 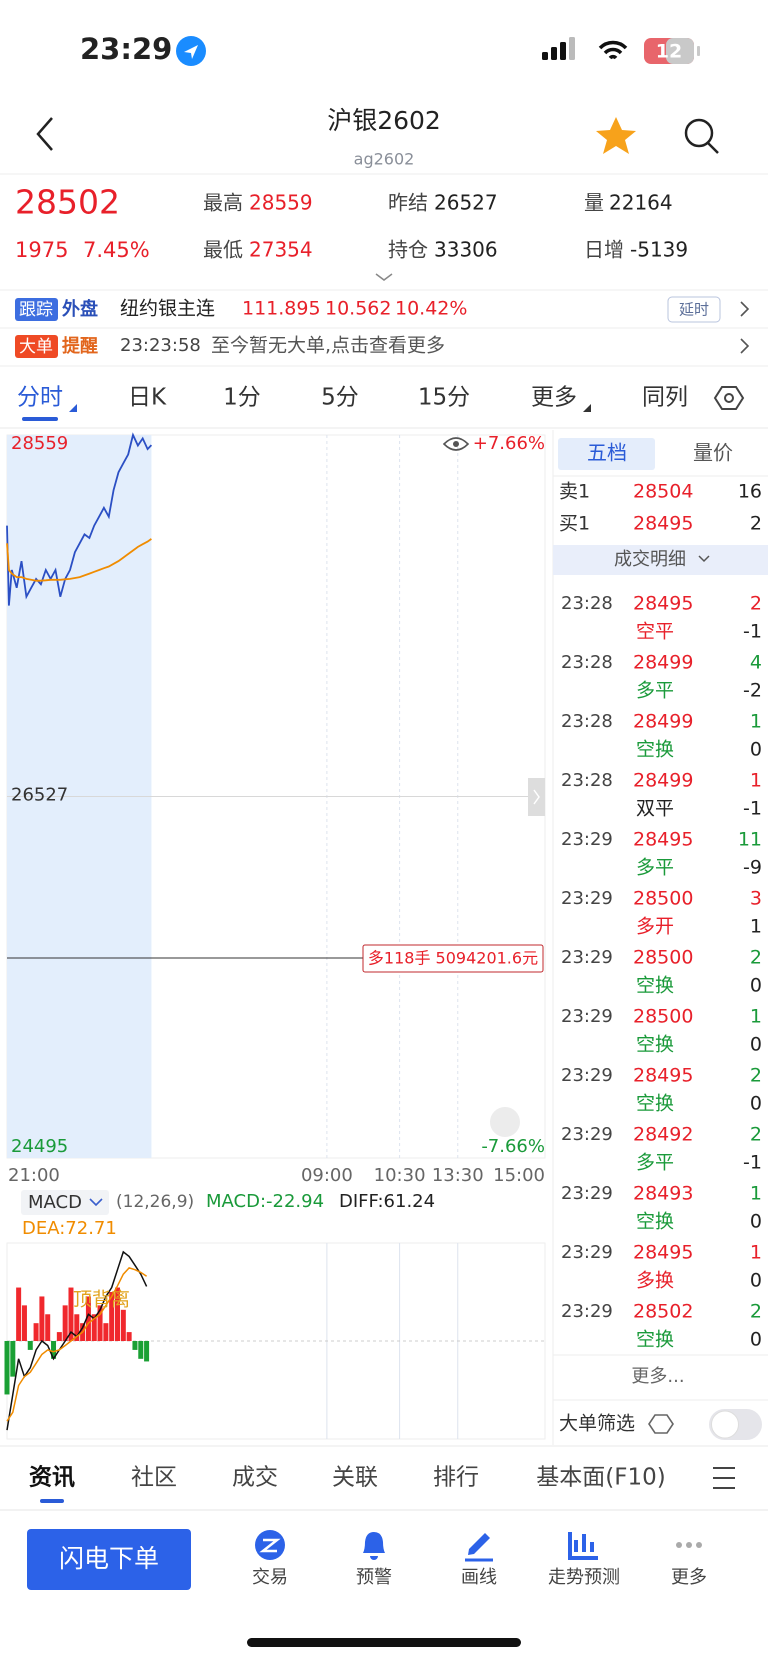 I want to click on trade-price: 28492, so click(x=663, y=1135).